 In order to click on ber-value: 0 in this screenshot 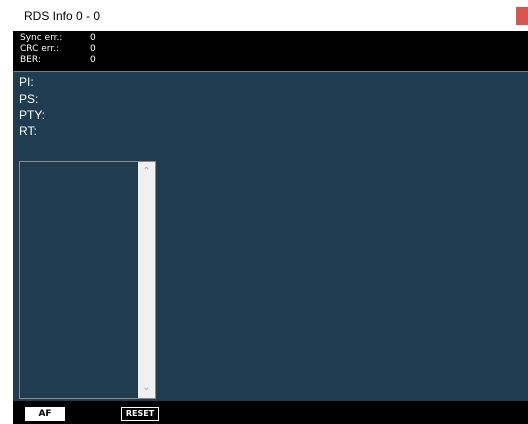, I will do `click(93, 60)`.